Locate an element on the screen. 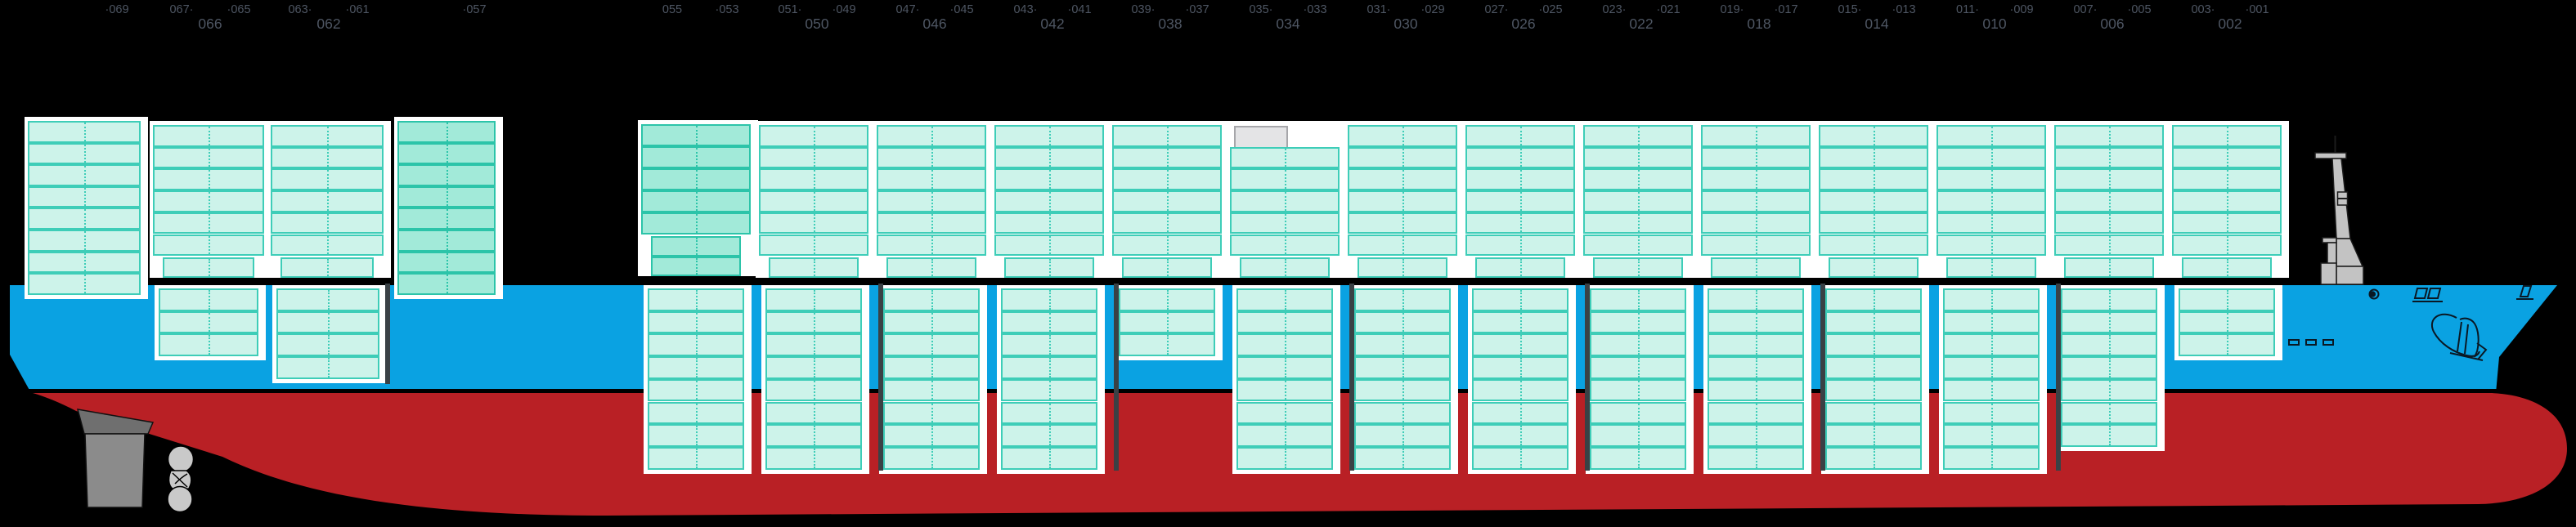  bay-label-odd: ·057 is located at coordinates (474, 9).